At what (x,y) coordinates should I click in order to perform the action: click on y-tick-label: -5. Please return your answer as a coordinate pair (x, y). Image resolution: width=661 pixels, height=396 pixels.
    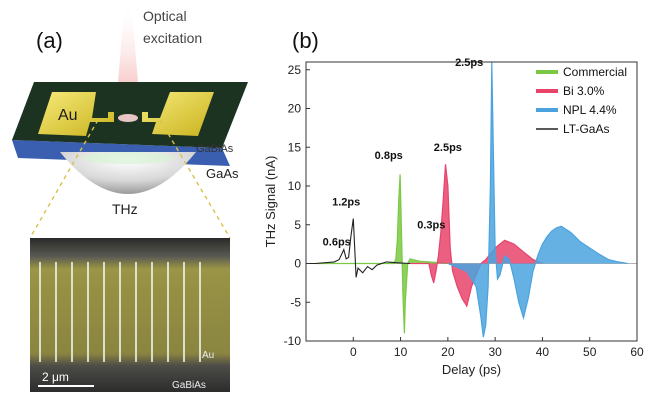
    Looking at the image, I should click on (295, 302).